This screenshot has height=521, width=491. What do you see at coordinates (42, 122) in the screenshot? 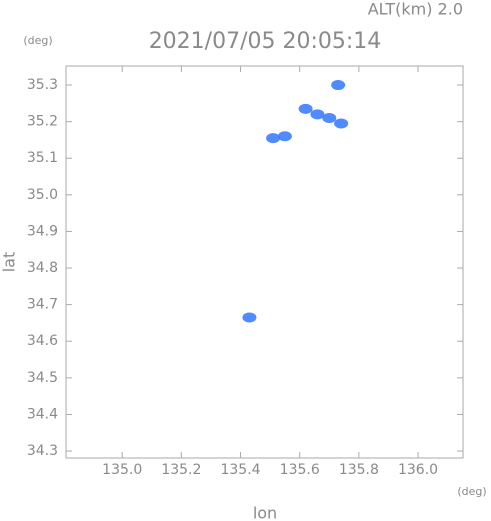
I see `y-tick-label: 35.2` at bounding box center [42, 122].